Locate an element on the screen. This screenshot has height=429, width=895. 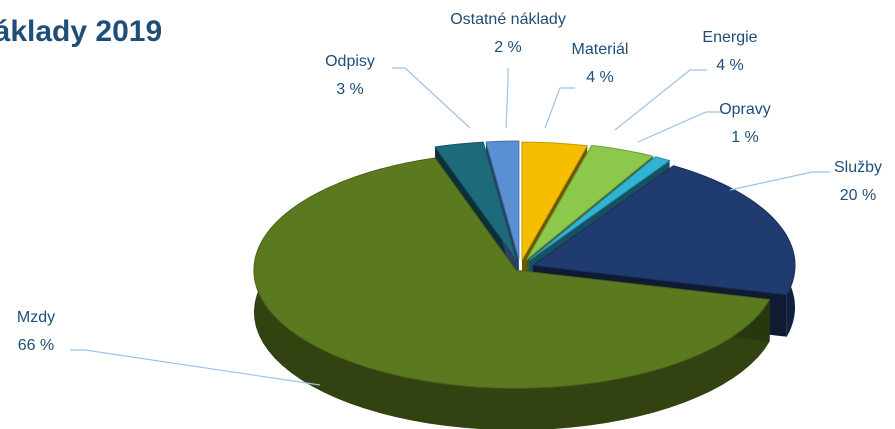
category-label: Ostatné náklady is located at coordinates (508, 19).